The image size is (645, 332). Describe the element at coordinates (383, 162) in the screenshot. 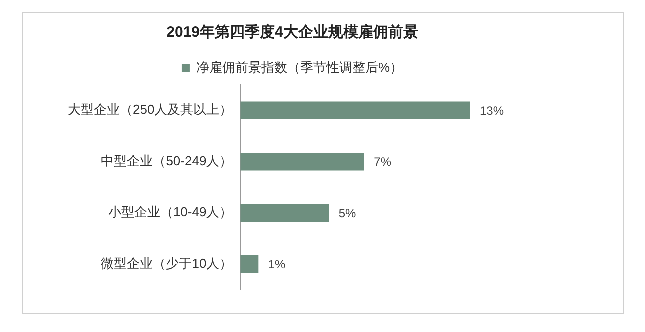

I see `data-label: 7%` at that location.